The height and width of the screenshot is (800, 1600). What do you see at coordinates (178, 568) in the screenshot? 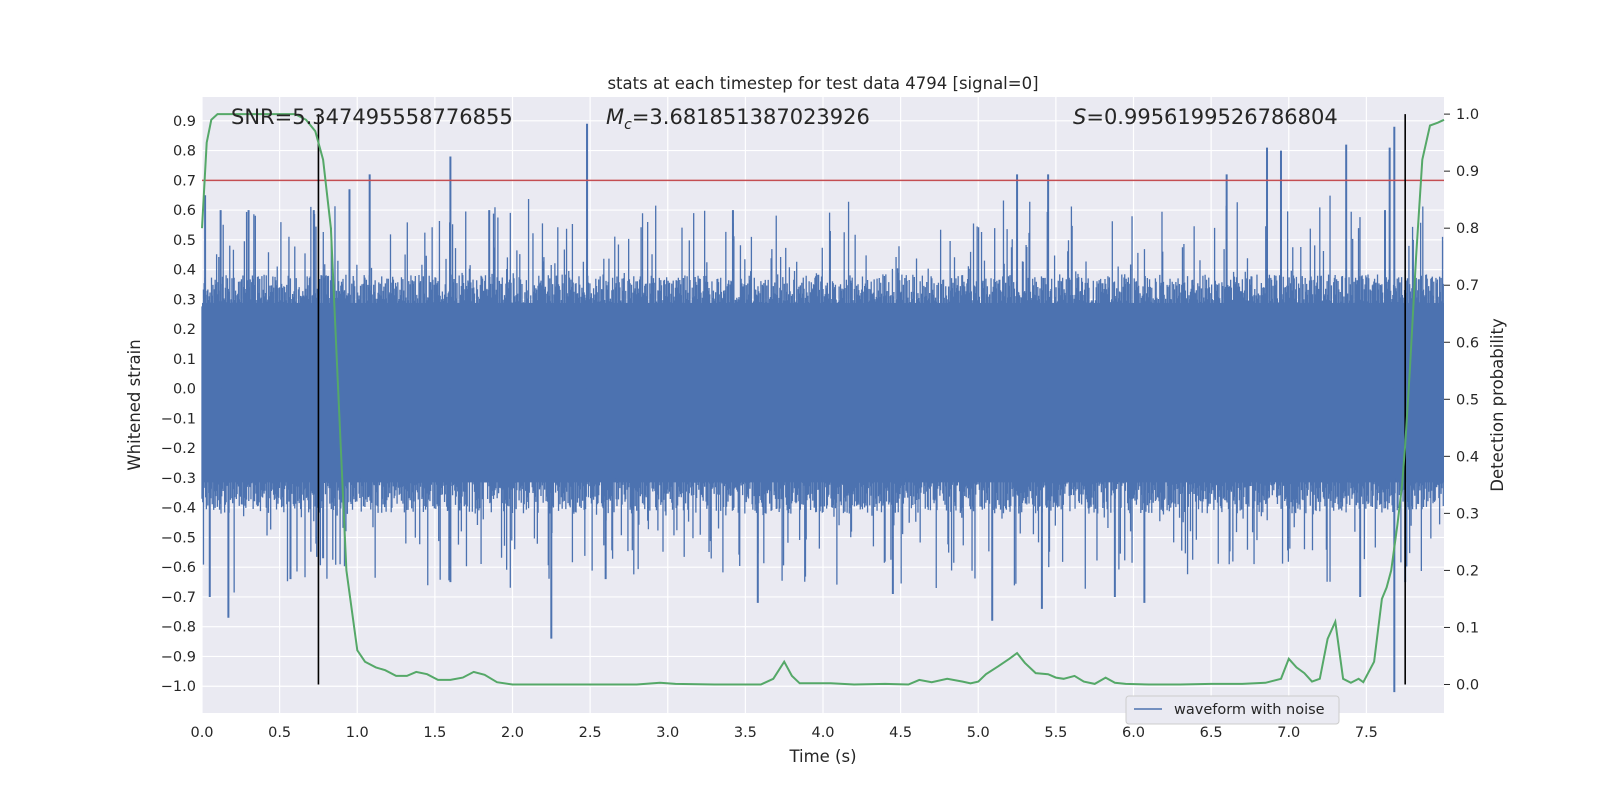
I see `y-left-tick-label: −0.6` at bounding box center [178, 568].